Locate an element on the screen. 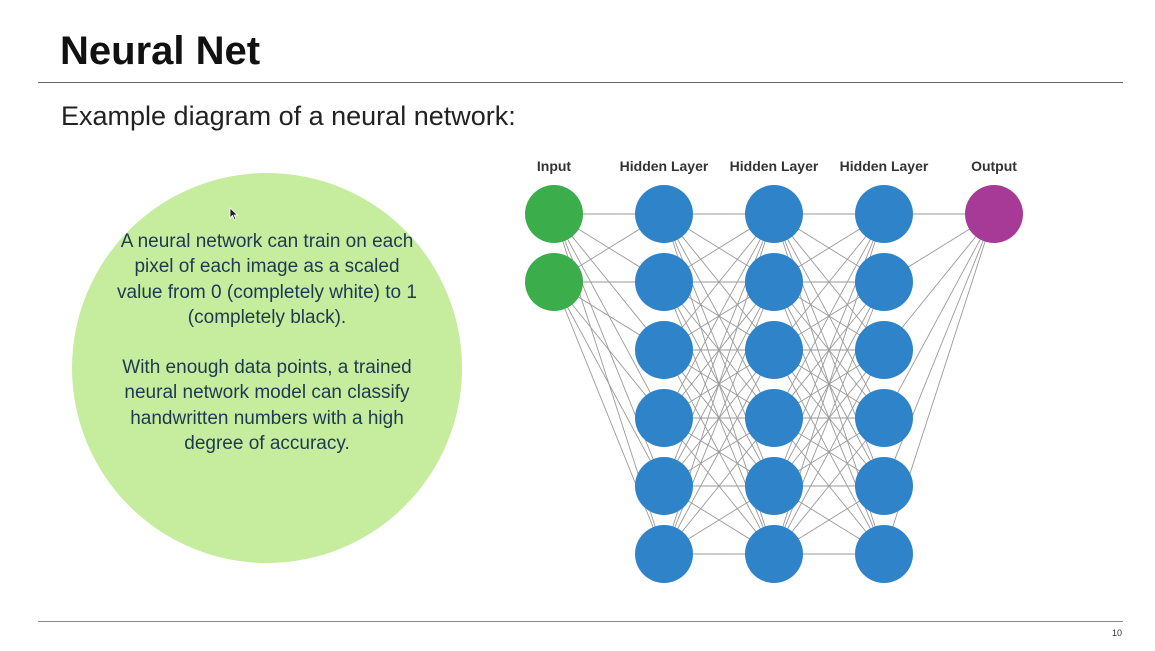  slide-title: Neural Net is located at coordinates (160, 51).